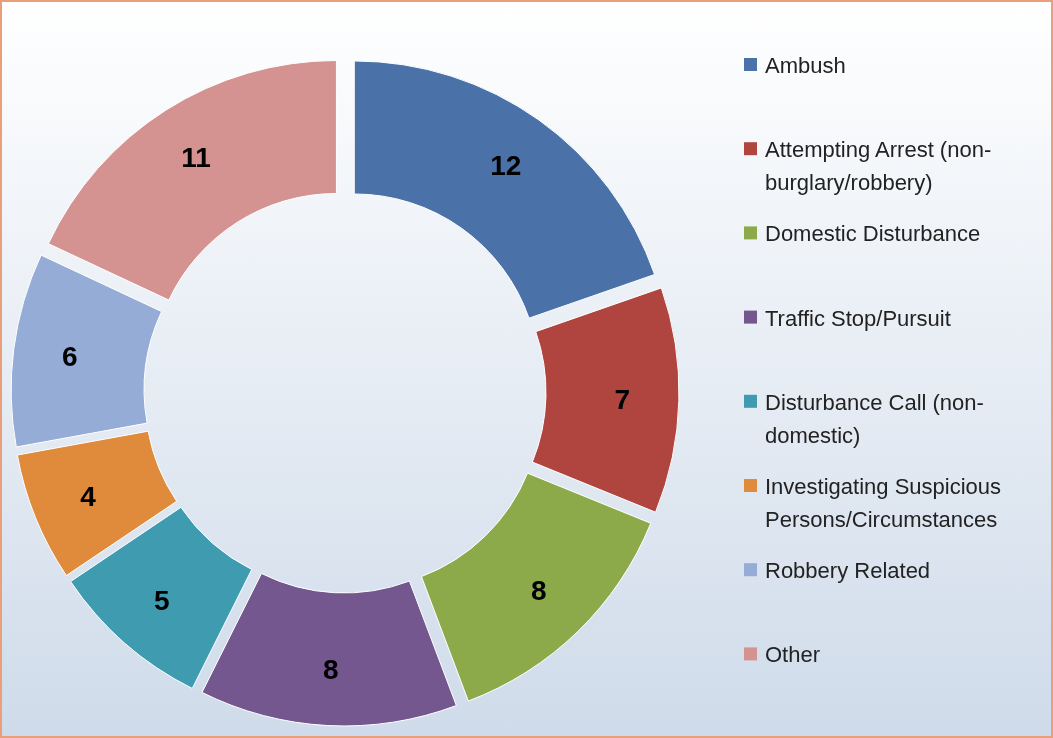 This screenshot has width=1053, height=738. Describe the element at coordinates (70, 356) in the screenshot. I see `data-label: 6` at that location.